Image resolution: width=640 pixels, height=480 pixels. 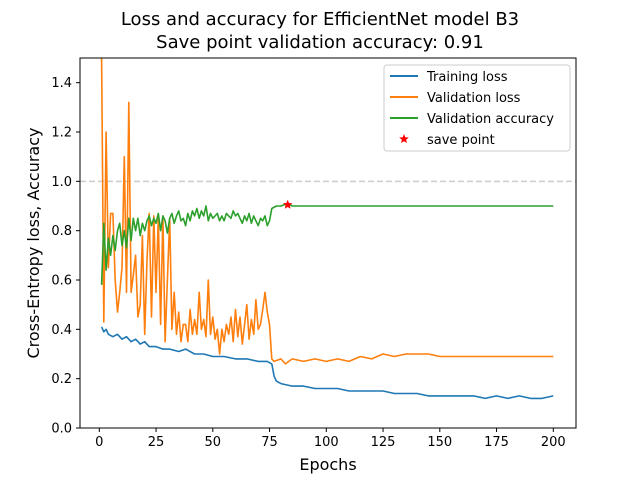 I want to click on legend-label: Validation accuracy, so click(x=490, y=119).